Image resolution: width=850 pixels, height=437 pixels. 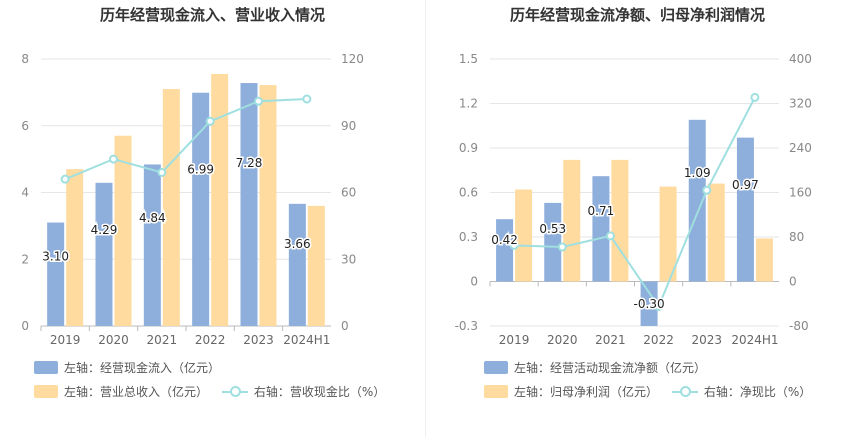 What do you see at coordinates (319, 392) in the screenshot?
I see `legend-label: 右轴：营收现金比（%）` at bounding box center [319, 392].